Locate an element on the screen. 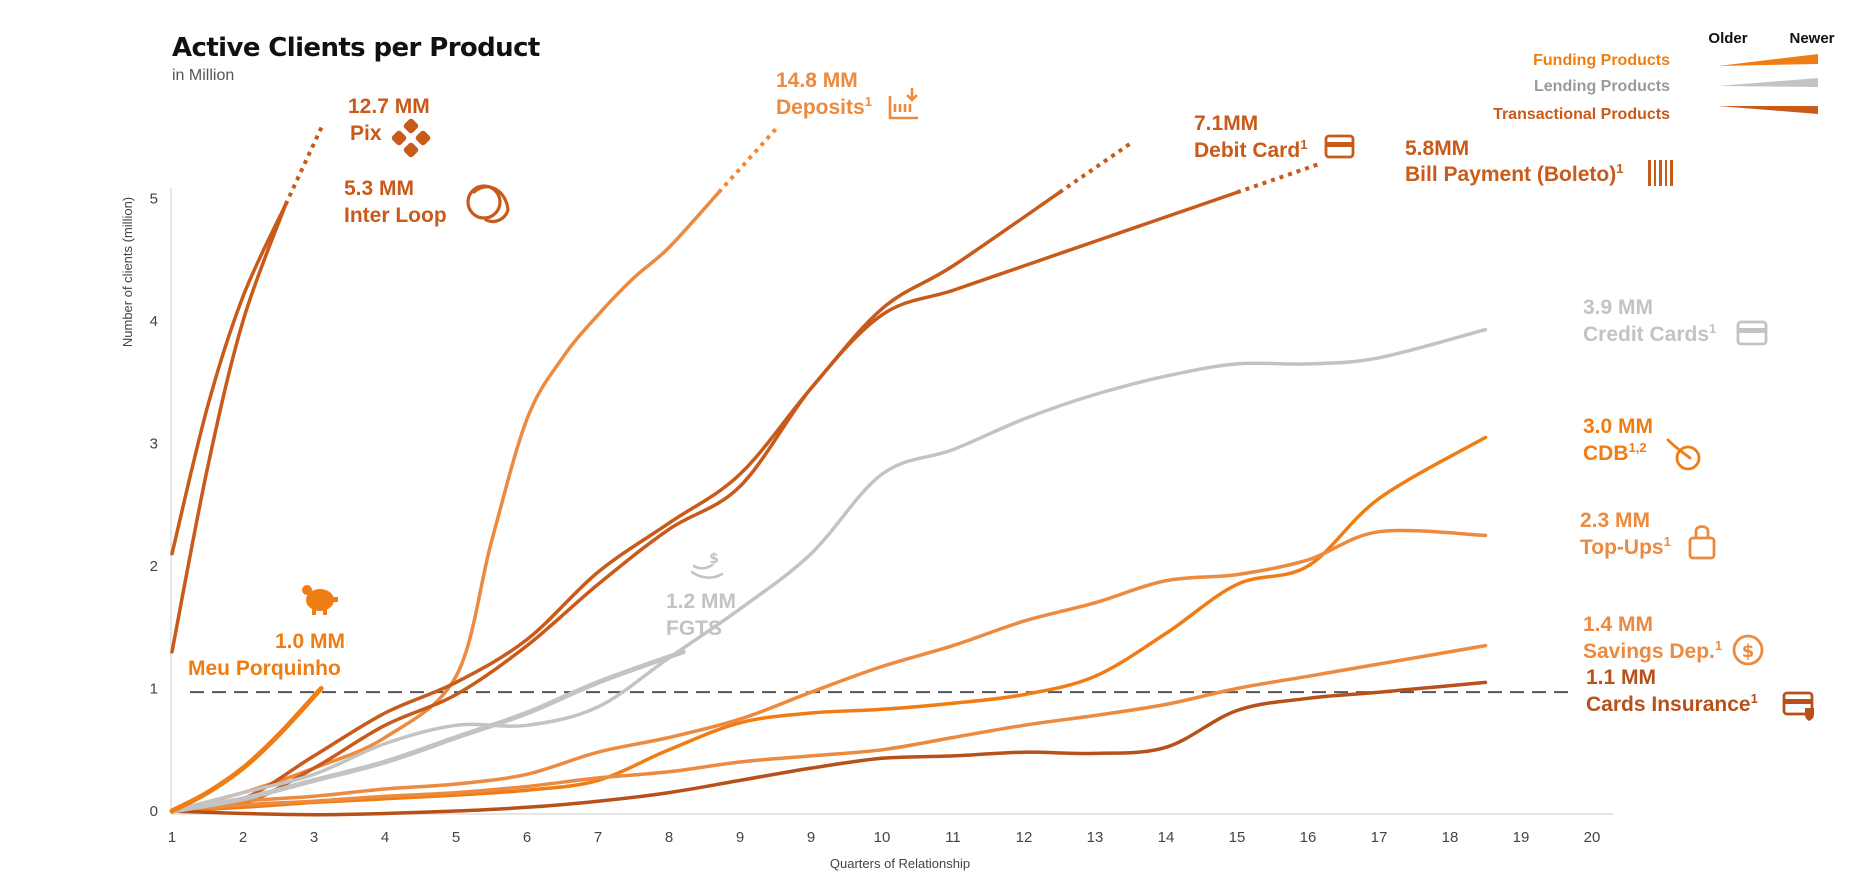  pix-value-label: 12.7 MM is located at coordinates (389, 106).